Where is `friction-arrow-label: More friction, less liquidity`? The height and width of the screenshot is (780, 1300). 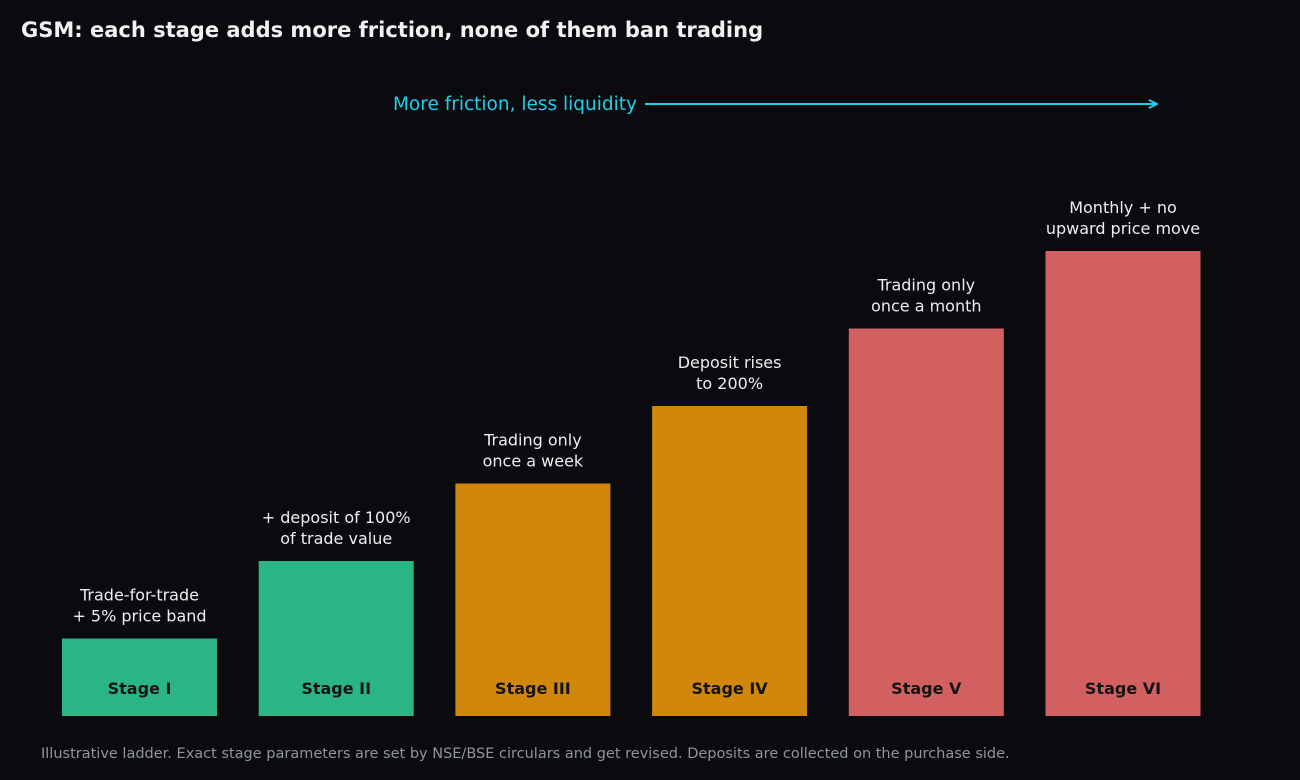
friction-arrow-label: More friction, less liquidity is located at coordinates (515, 104).